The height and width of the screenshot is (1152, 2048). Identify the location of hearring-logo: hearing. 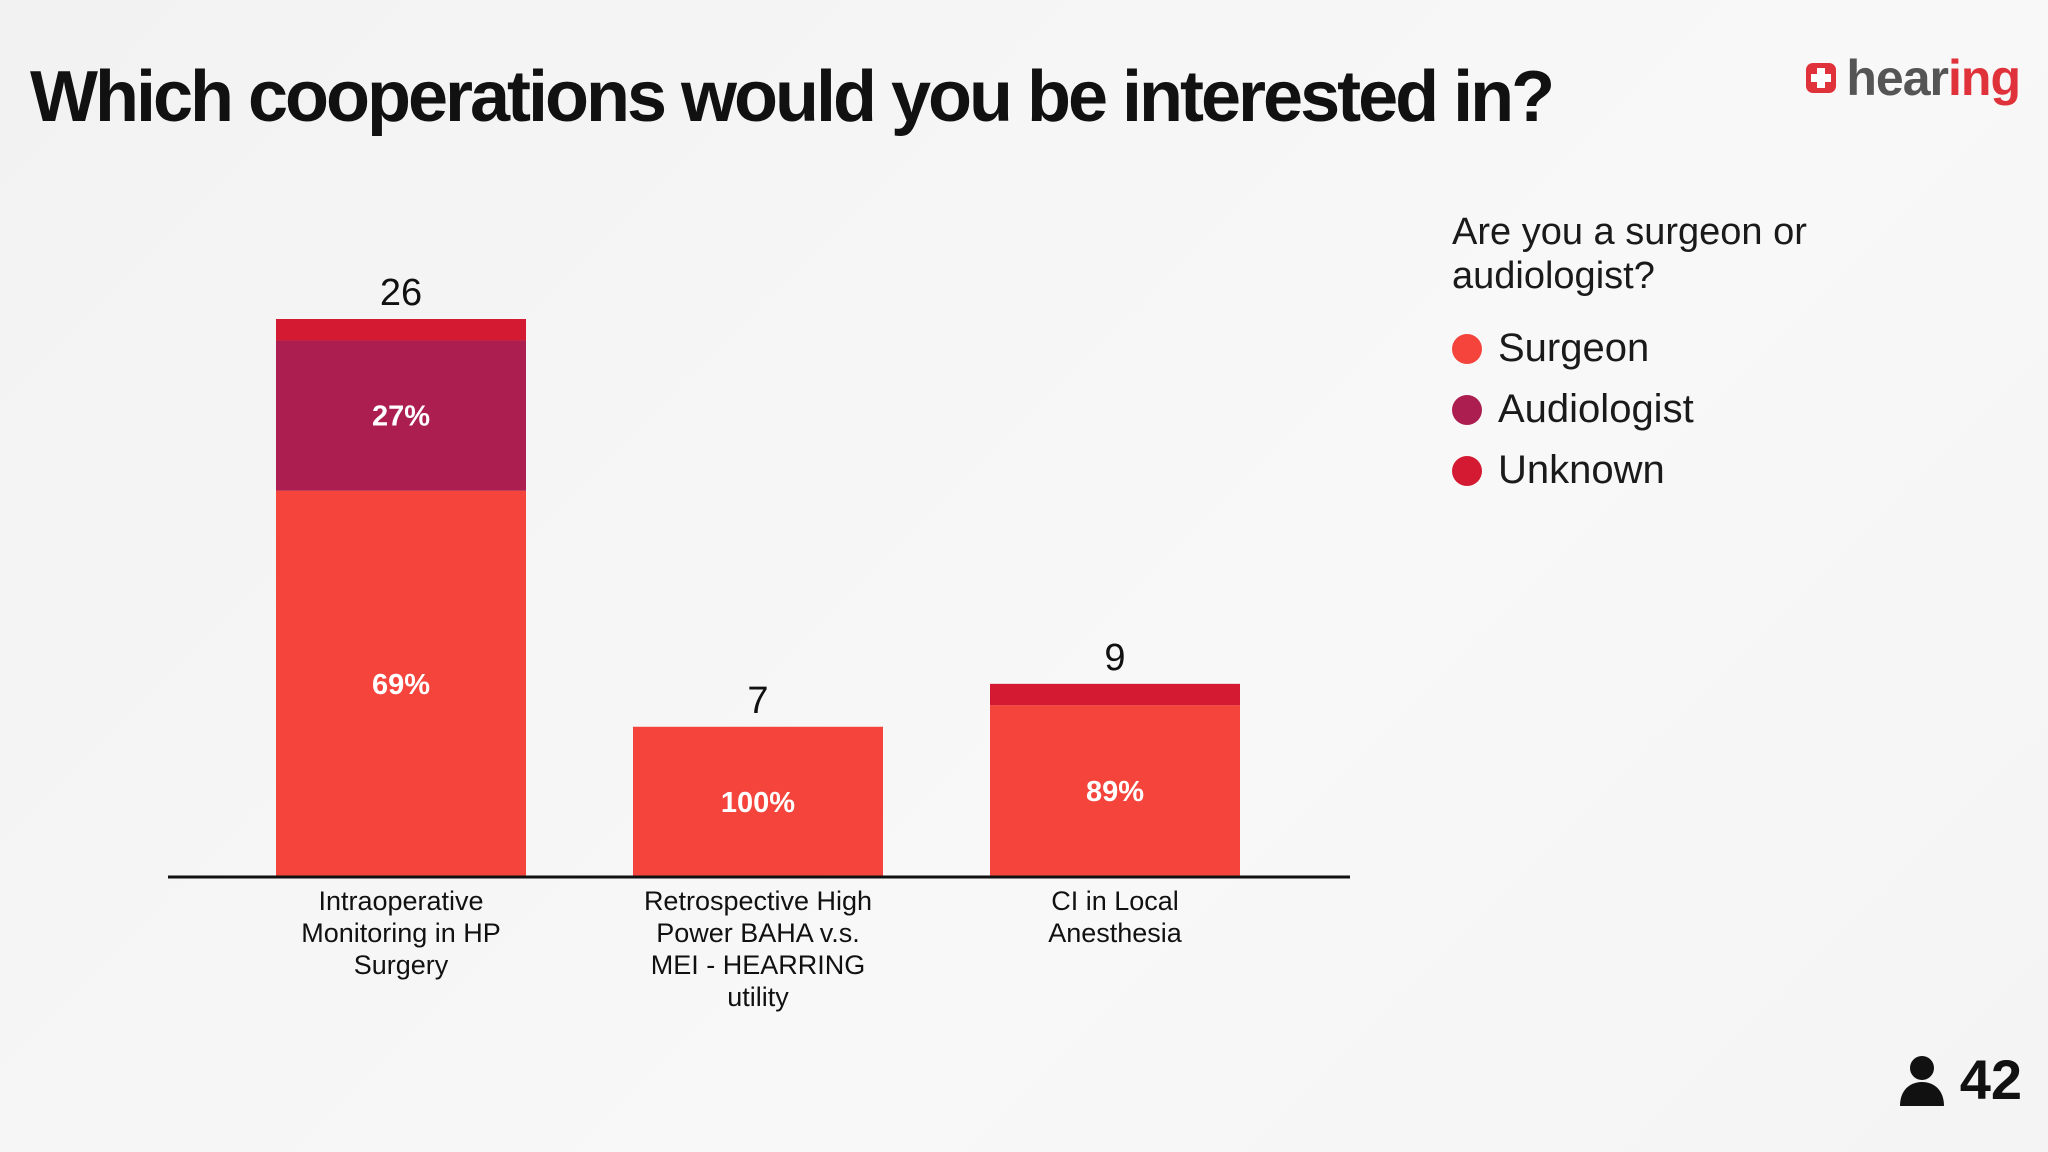
(1912, 78).